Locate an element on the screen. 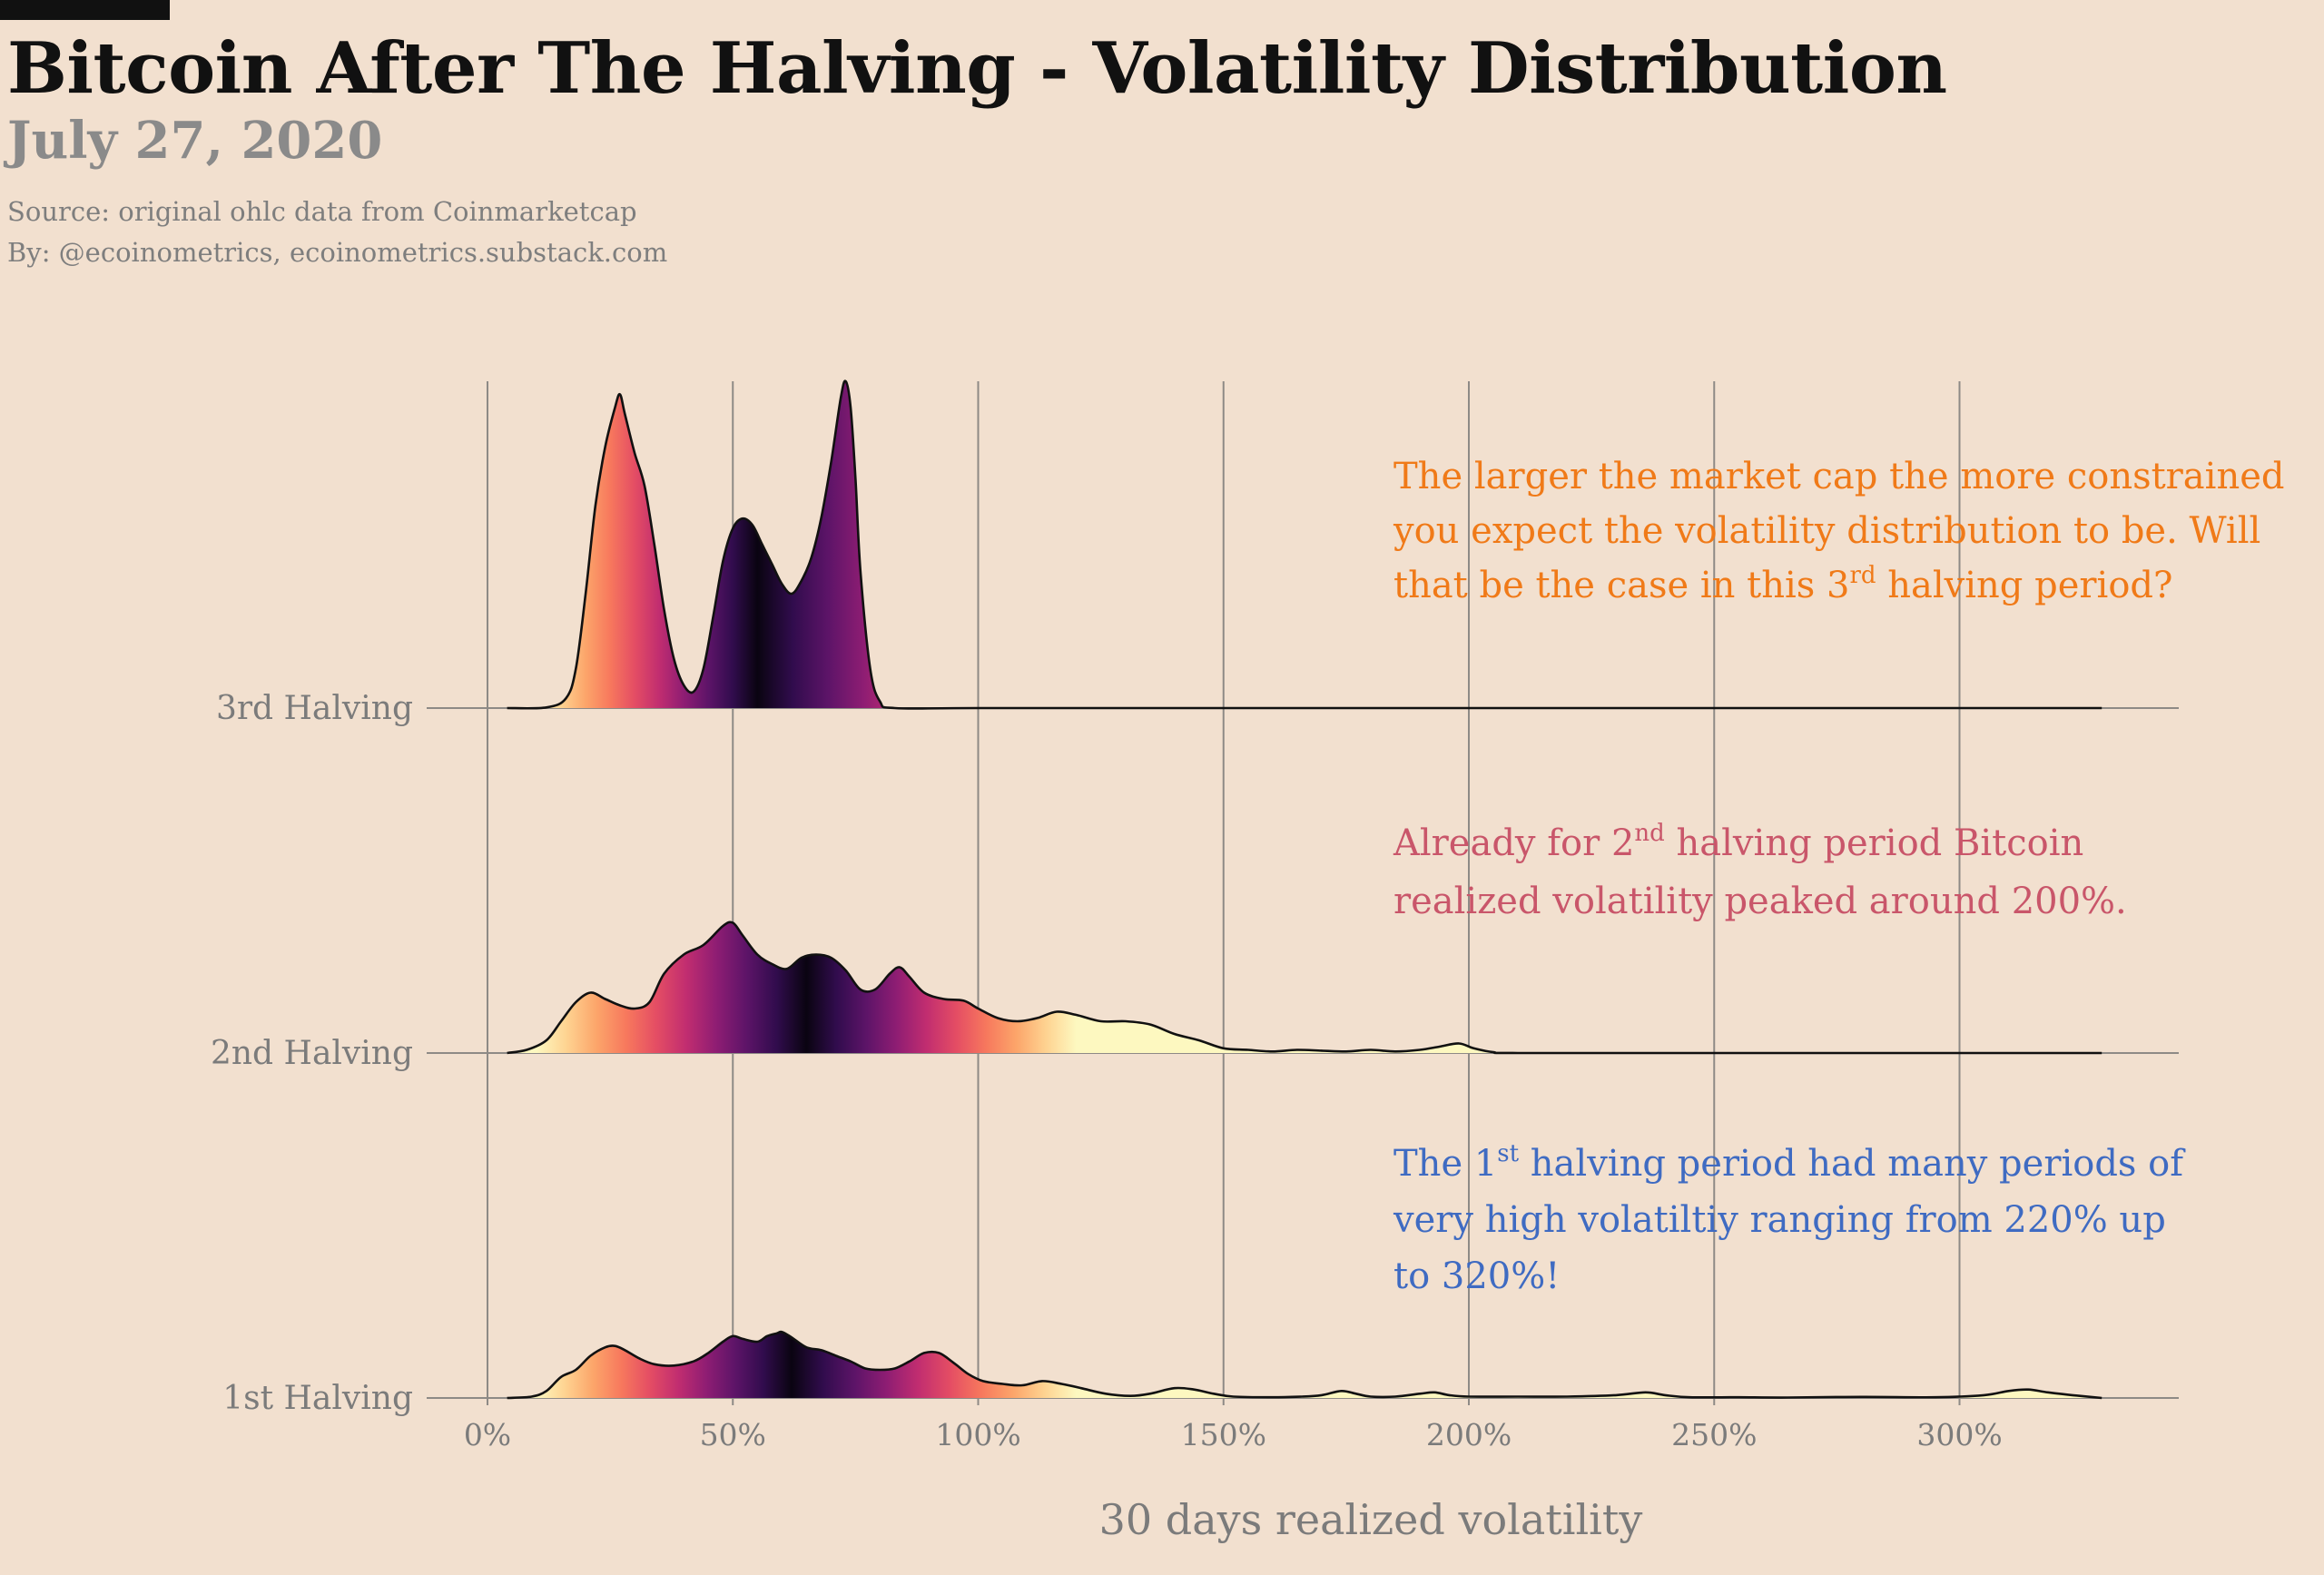 This screenshot has width=2324, height=1575. y-label-3: 1st Halving is located at coordinates (317, 1399).